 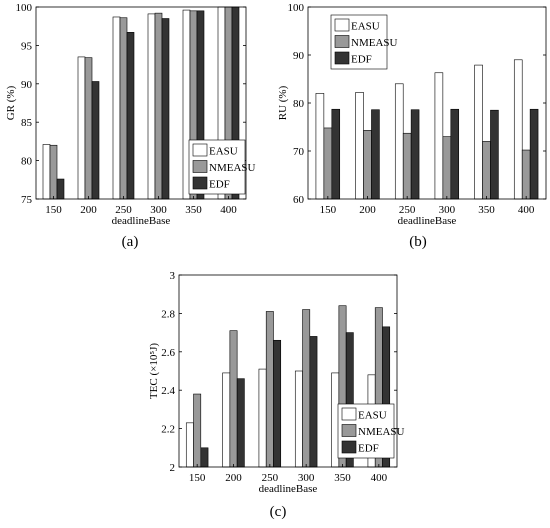 I want to click on y-tick-label: 90, so click(x=27, y=85).